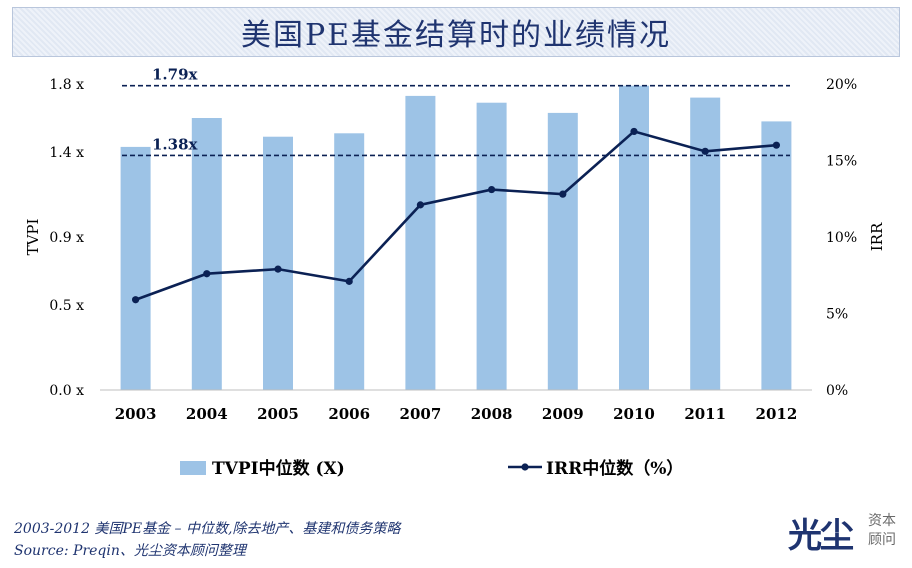 The image size is (912, 568). I want to click on legend-label-tvpi: TVPI中位数 (X), so click(278, 468).